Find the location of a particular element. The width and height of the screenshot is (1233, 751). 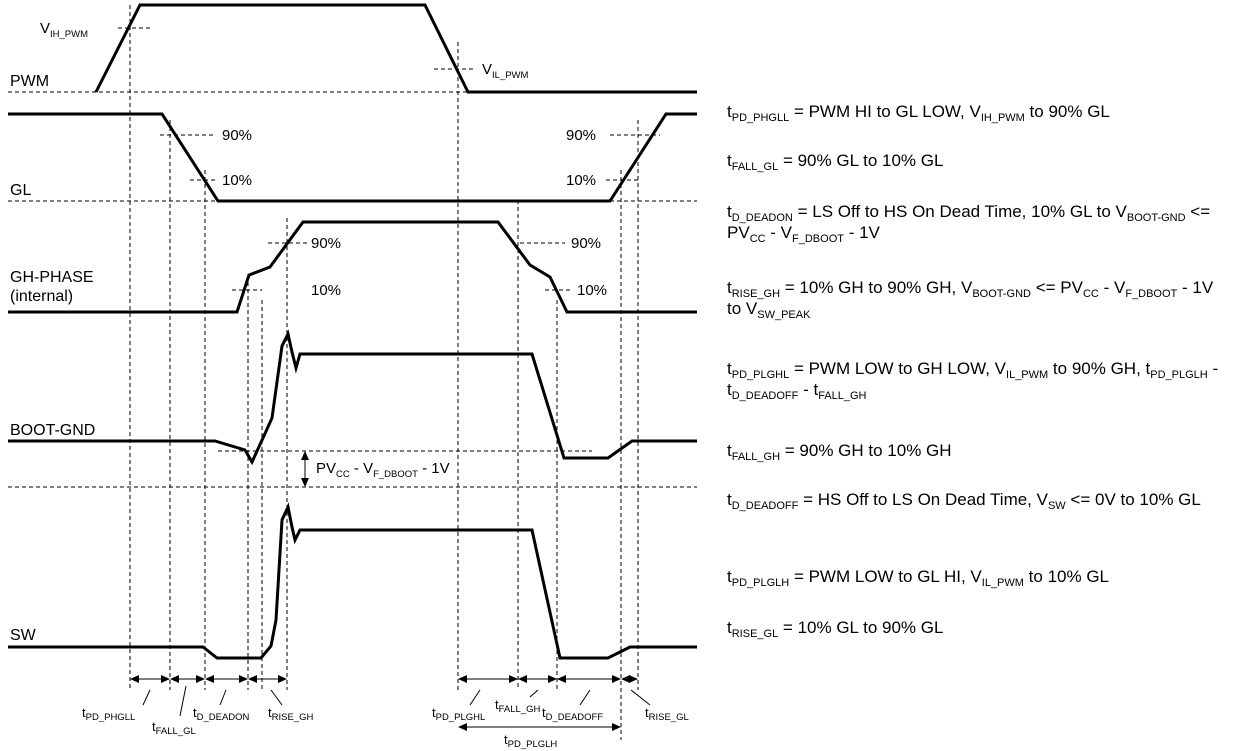

definition-text: = LS Off to HS On Dead Time, 10% GL to V is located at coordinates (959, 211).